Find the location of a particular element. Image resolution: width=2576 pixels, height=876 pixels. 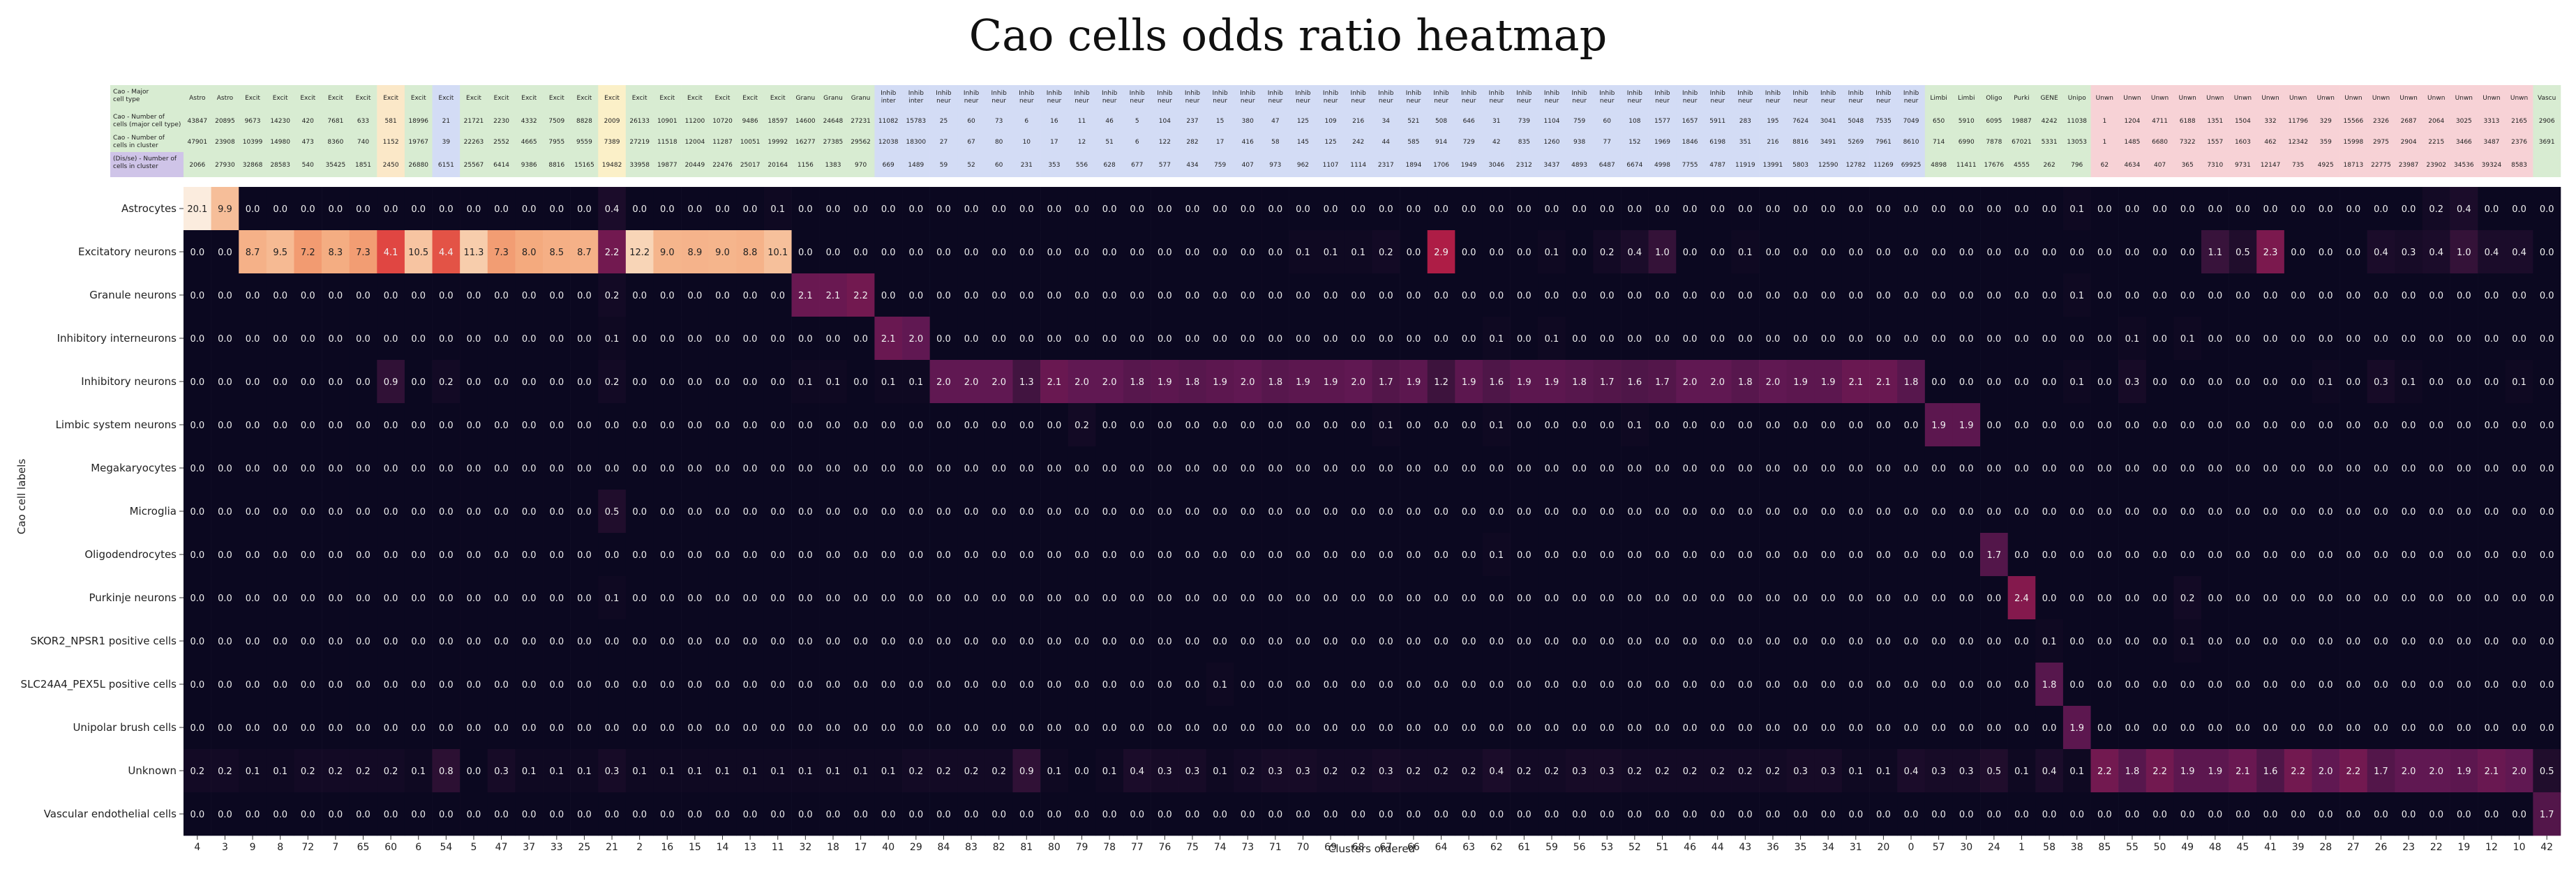

header-cell-text: 556 is located at coordinates (1082, 165).